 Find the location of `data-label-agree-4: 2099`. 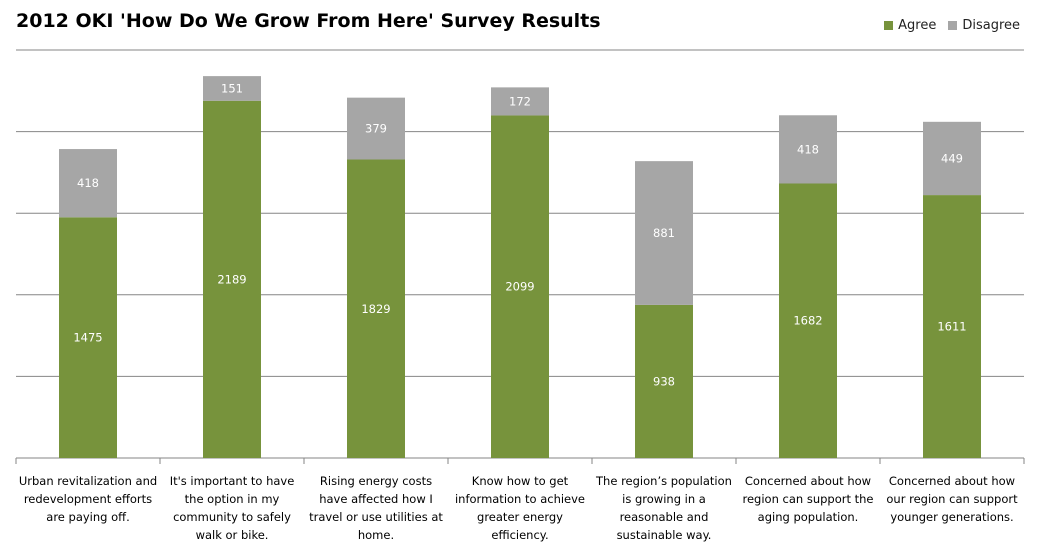

data-label-agree-4: 2099 is located at coordinates (519, 287).